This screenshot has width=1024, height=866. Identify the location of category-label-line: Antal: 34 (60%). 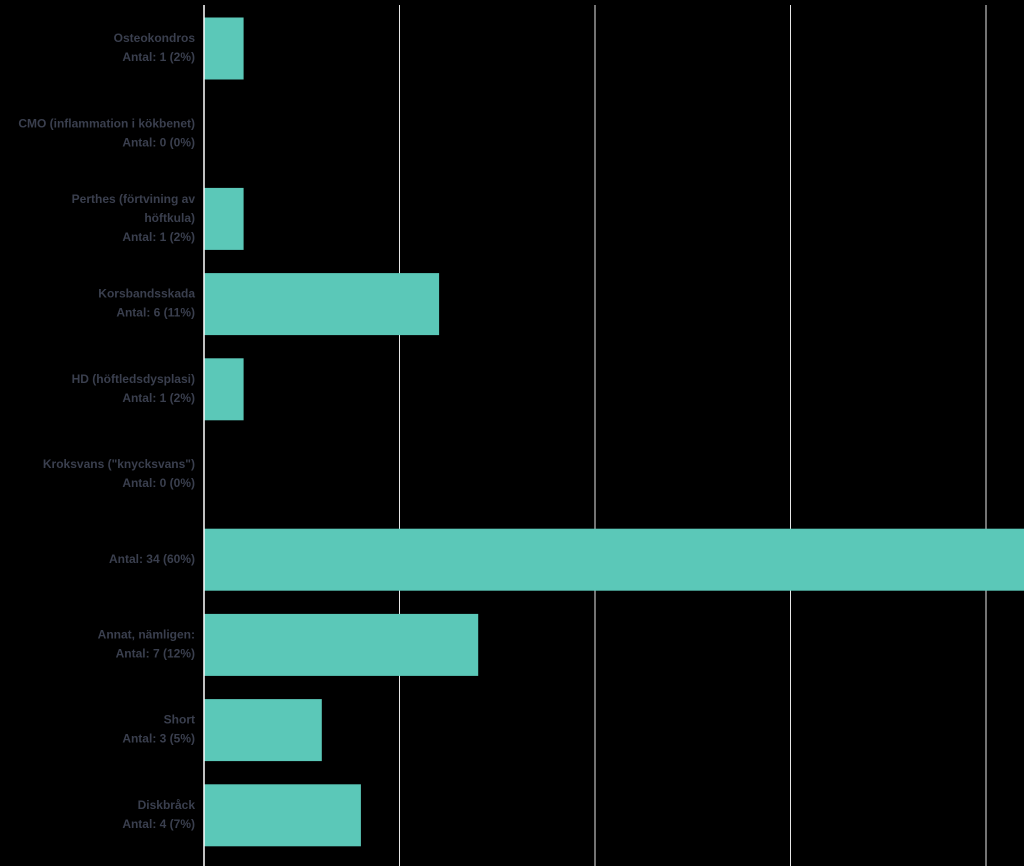
(152, 559).